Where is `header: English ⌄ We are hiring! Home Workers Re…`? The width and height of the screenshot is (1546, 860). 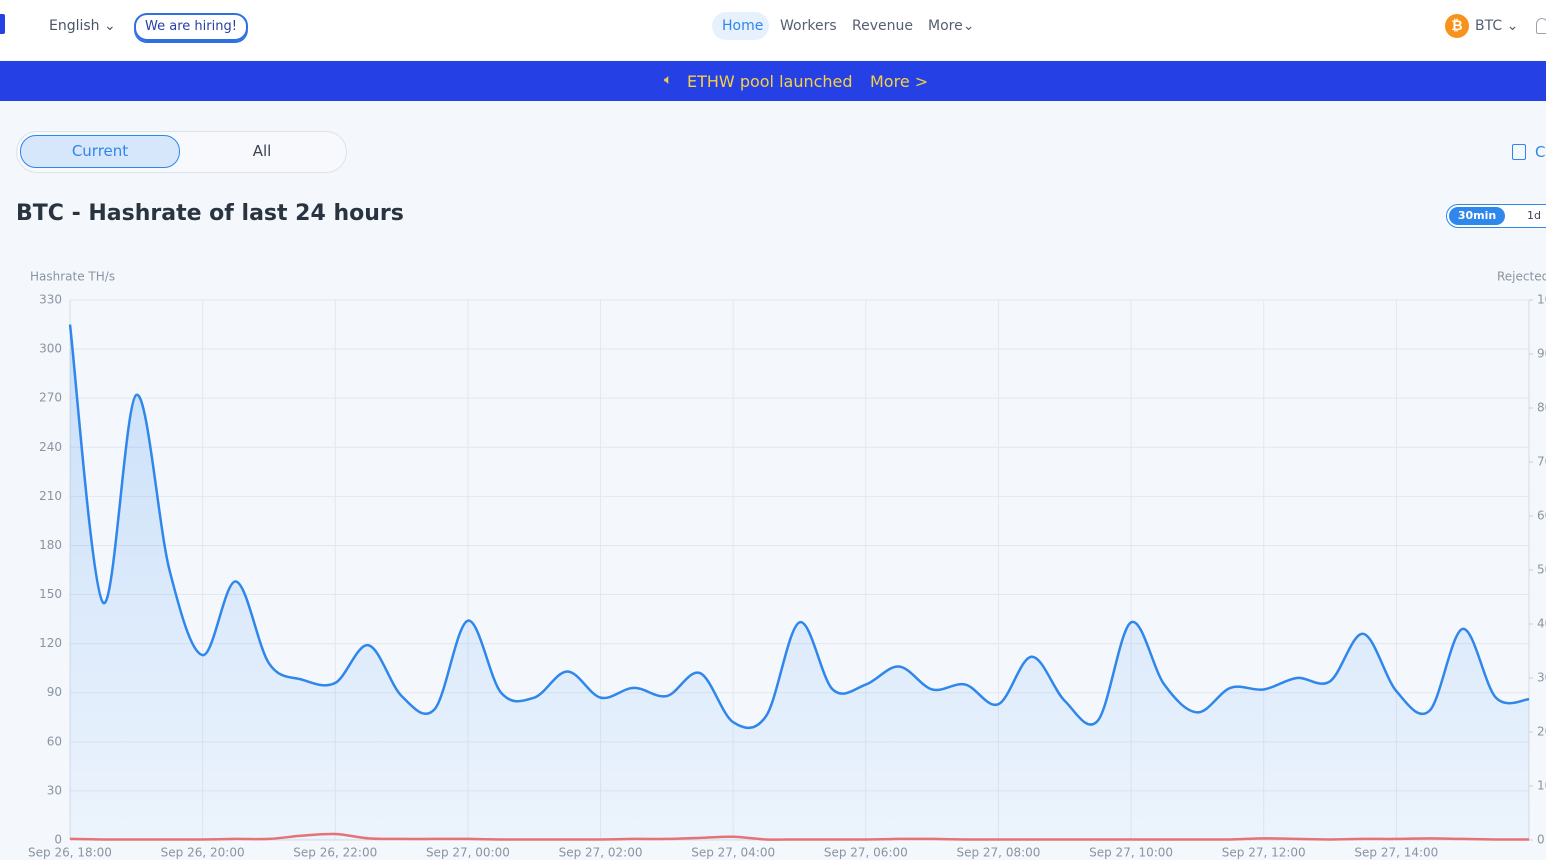
header: English ⌄ We are hiring! Home Workers Re… is located at coordinates (773, 30).